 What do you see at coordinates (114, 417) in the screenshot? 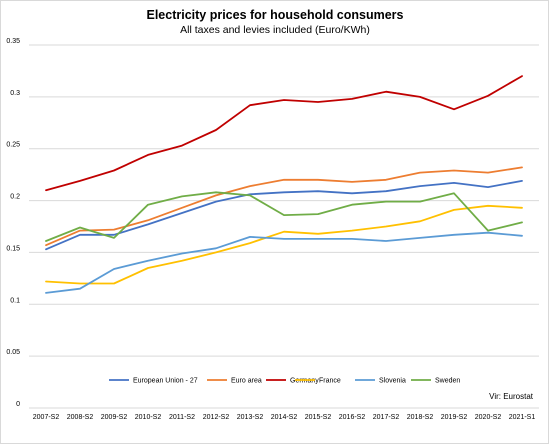
I see `x-tick-label: 2009-S2` at bounding box center [114, 417].